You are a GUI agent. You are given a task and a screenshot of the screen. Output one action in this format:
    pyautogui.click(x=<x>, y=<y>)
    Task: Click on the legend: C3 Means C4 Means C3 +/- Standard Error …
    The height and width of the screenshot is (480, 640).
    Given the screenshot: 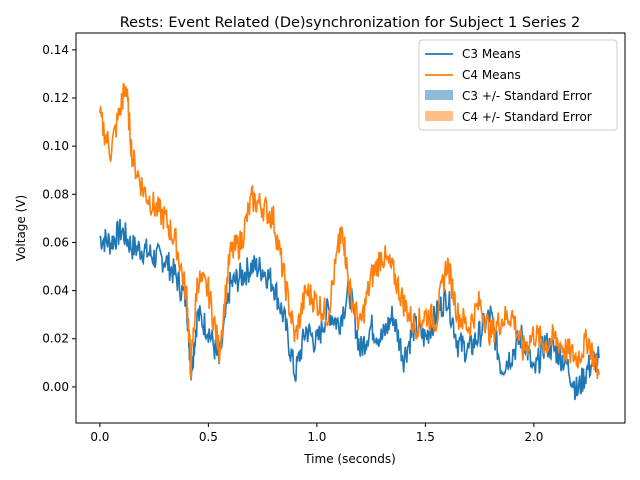 What is the action you would take?
    pyautogui.click(x=518, y=85)
    